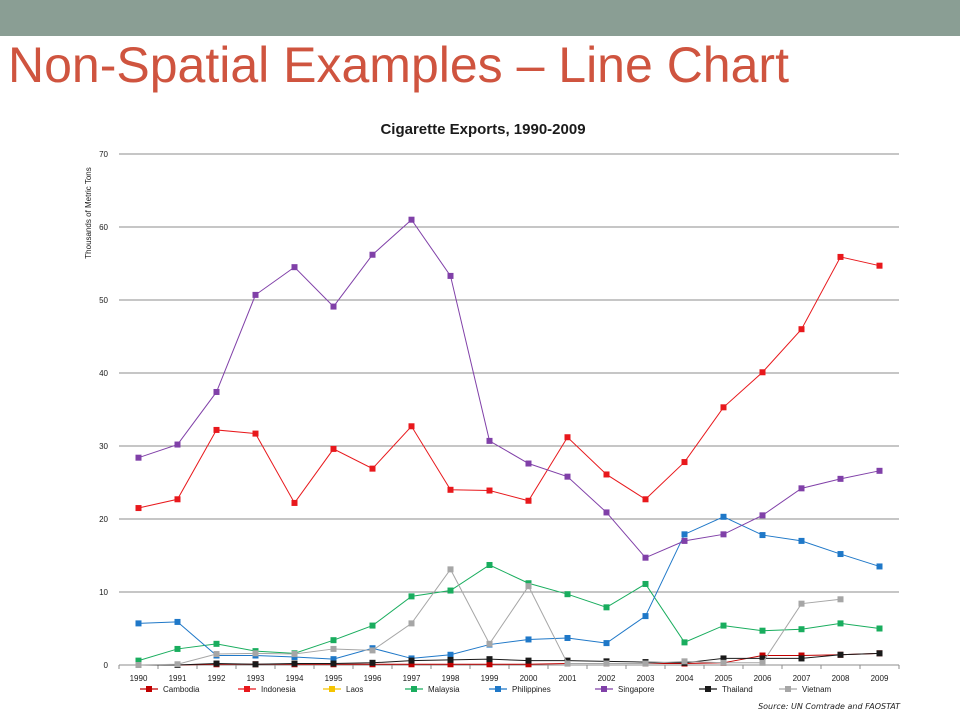  Describe the element at coordinates (139, 678) in the screenshot. I see `x-tick-label: 1990` at that location.